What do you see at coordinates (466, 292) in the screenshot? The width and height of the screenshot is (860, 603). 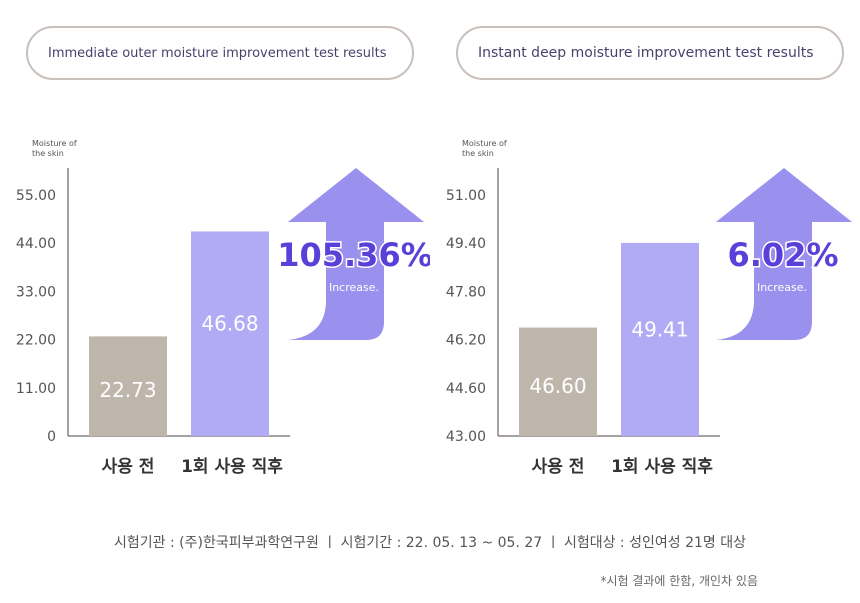 I see `y-tick-label: 47.80` at bounding box center [466, 292].